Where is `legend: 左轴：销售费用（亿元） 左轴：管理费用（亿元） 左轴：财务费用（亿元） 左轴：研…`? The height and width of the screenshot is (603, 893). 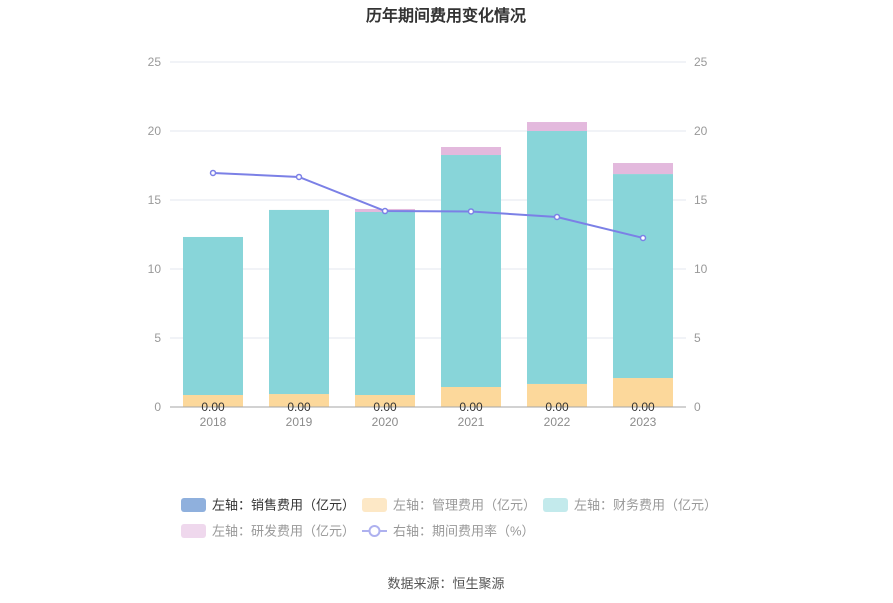
legend: 左轴：销售费用（亿元） 左轴：管理费用（亿元） 左轴：财务费用（亿元） 左轴：研… is located at coordinates (449, 518).